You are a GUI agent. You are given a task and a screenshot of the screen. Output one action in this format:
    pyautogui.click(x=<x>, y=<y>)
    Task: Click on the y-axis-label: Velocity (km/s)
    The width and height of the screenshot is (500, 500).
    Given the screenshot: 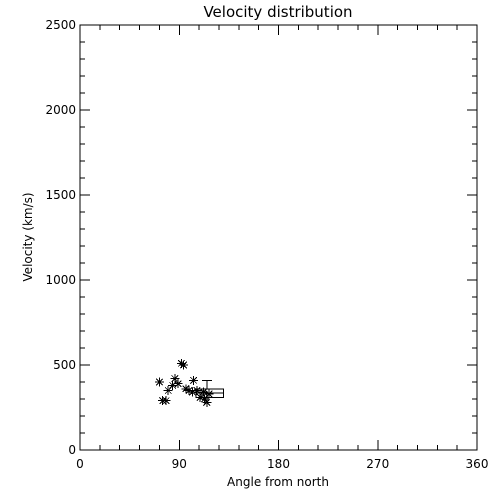 What is the action you would take?
    pyautogui.click(x=28, y=236)
    